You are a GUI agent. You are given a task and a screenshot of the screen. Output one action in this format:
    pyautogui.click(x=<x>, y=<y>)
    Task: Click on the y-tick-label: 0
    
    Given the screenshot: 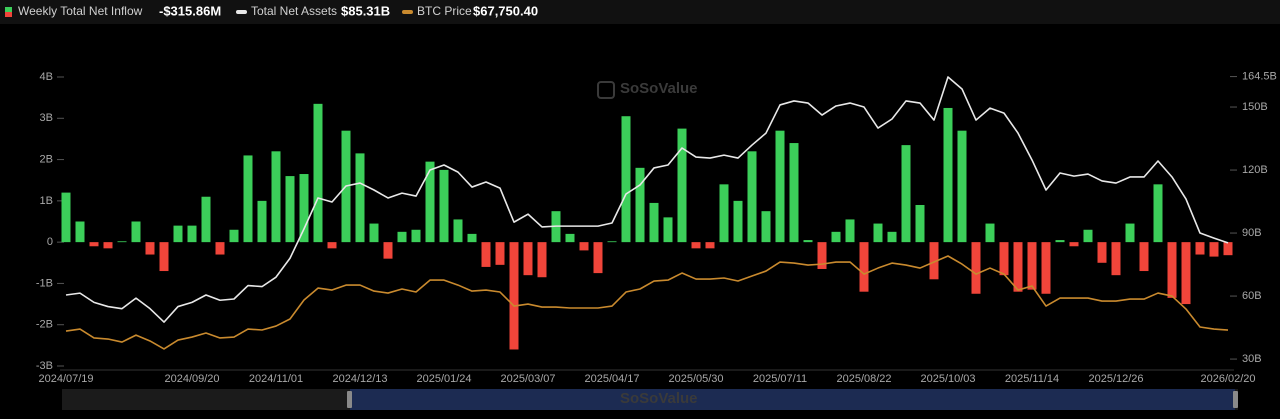 What is the action you would take?
    pyautogui.click(x=50, y=242)
    